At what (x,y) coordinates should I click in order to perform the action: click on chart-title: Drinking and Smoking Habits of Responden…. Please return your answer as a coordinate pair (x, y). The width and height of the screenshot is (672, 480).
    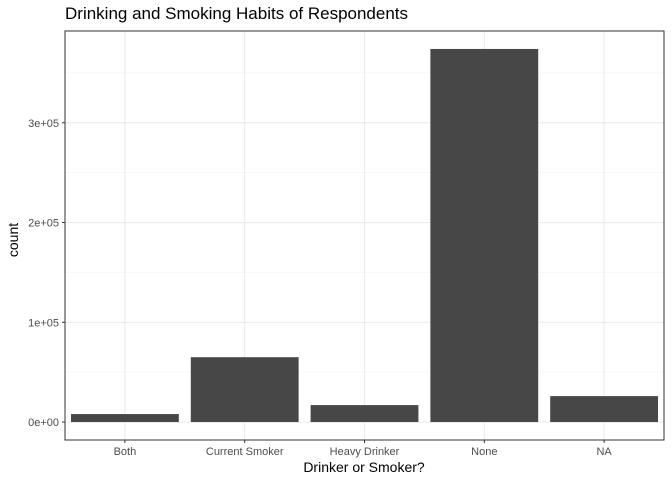
    Looking at the image, I should click on (237, 13).